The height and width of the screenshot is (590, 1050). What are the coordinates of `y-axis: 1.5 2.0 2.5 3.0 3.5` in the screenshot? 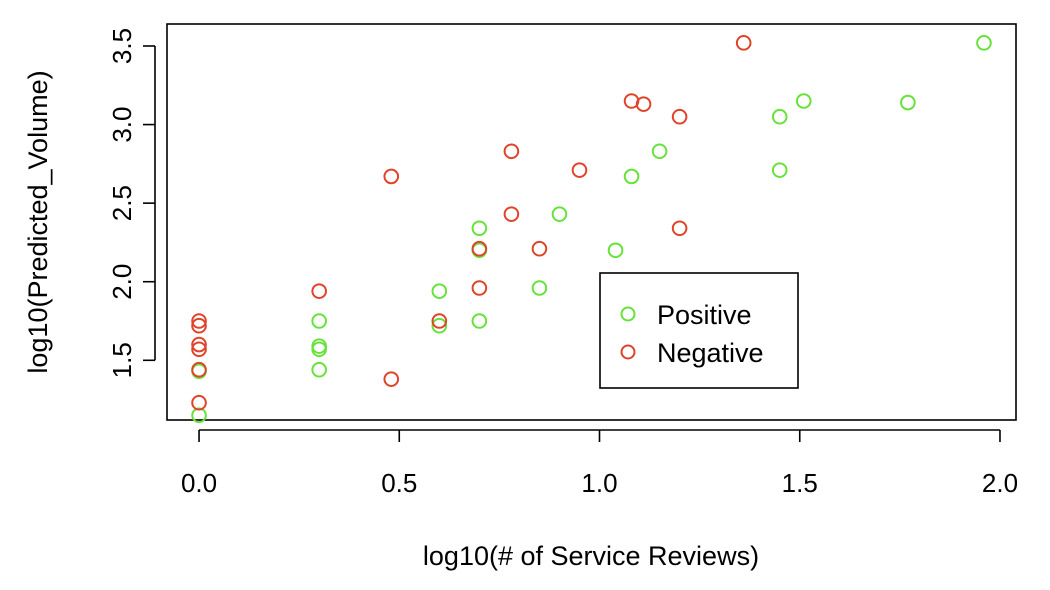 It's located at (131, 203).